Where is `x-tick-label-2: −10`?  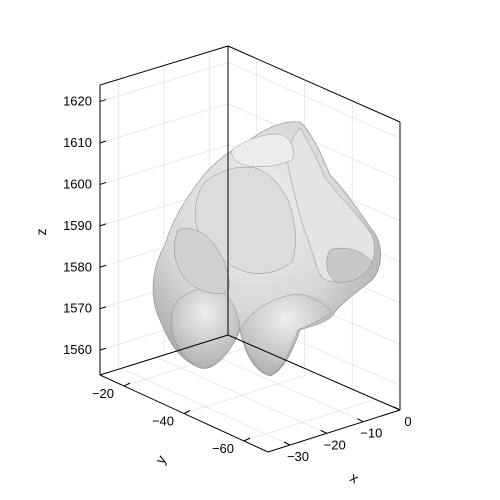 x-tick-label-2: −10 is located at coordinates (371, 433).